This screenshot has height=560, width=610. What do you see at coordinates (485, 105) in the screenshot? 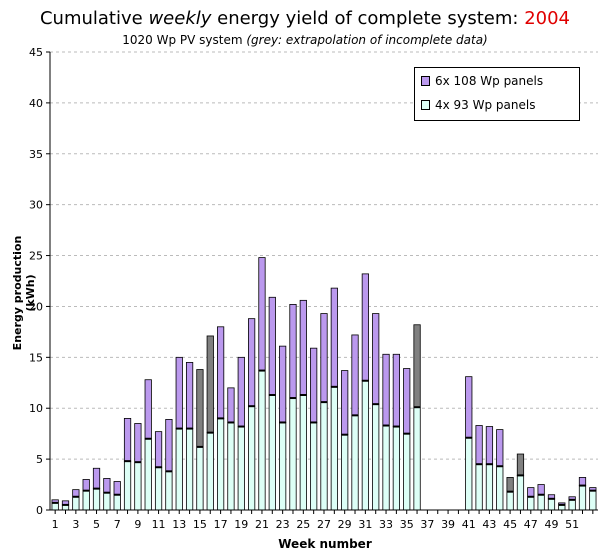
I see `legend-label-lower: 4x 93 Wp panels` at bounding box center [485, 105].